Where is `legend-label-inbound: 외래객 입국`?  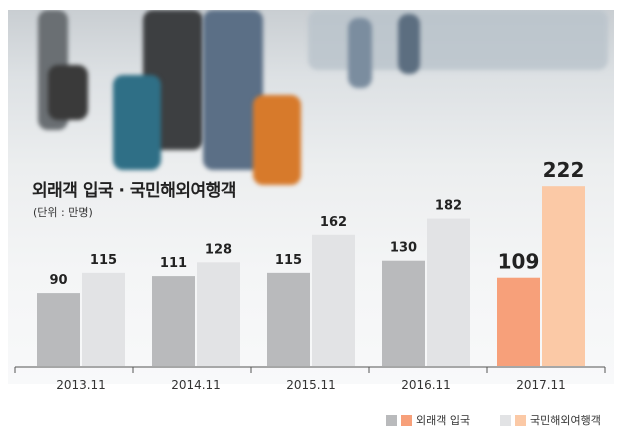 legend-label-inbound: 외래객 입국 is located at coordinates (443, 420).